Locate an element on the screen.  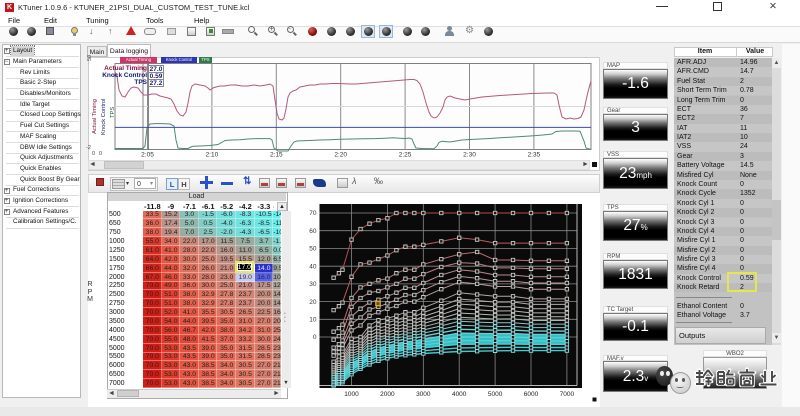
svg-text: 0 is located at coordinates (315, 337).